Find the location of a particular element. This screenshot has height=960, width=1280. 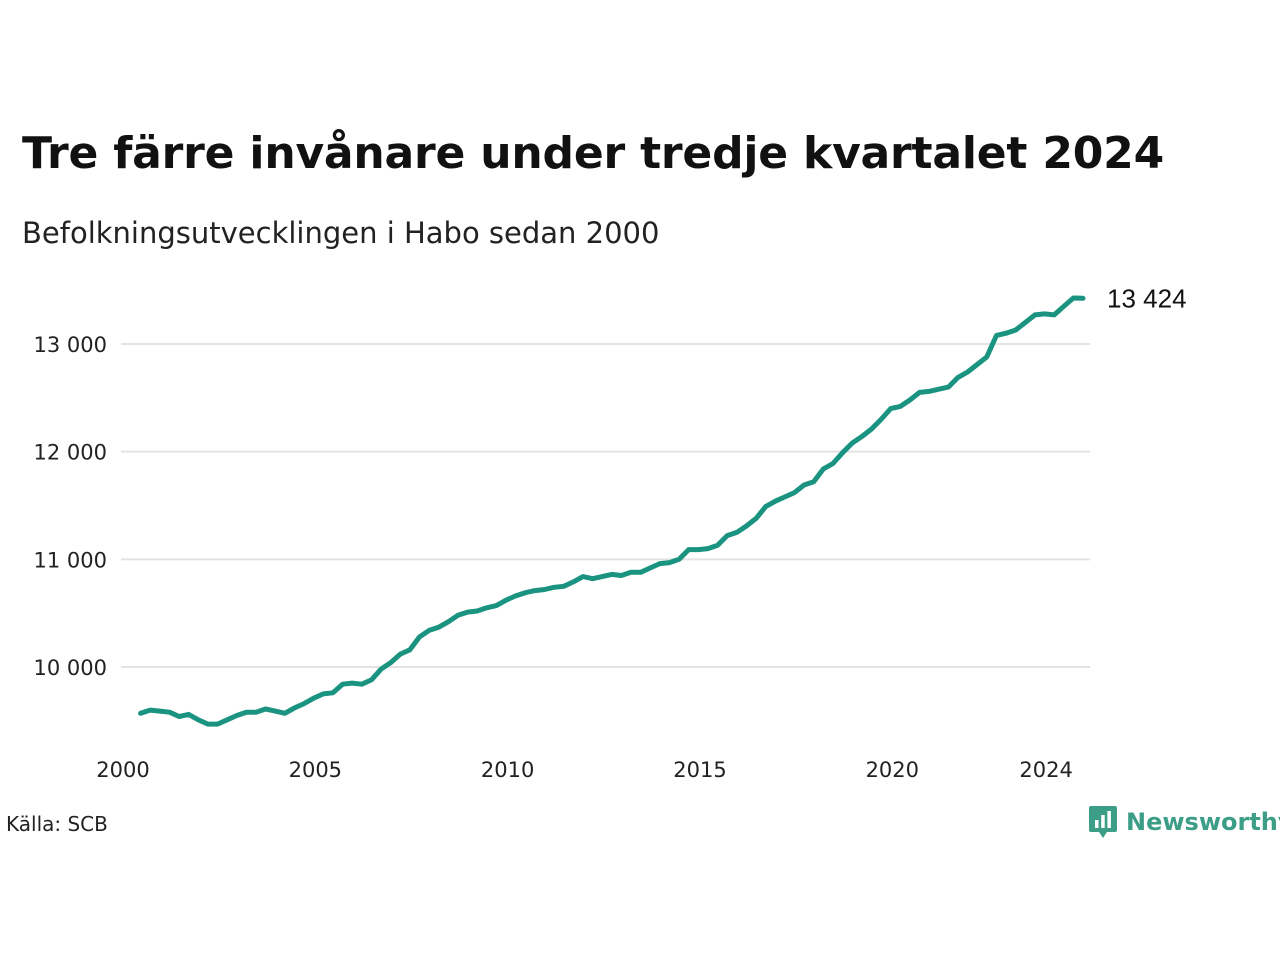

brand-logo: Newsworthy is located at coordinates (1184, 822).